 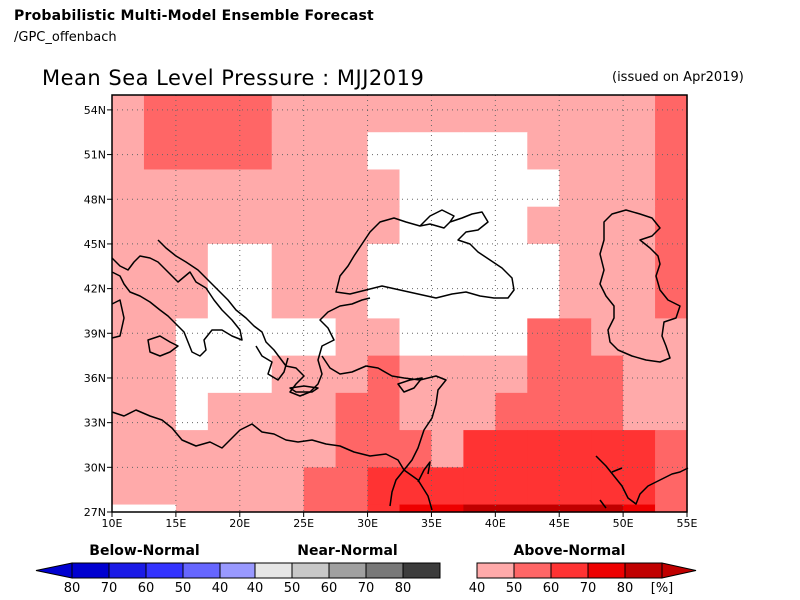 I want to click on lat-tick-label: 51N, so click(x=95, y=155).